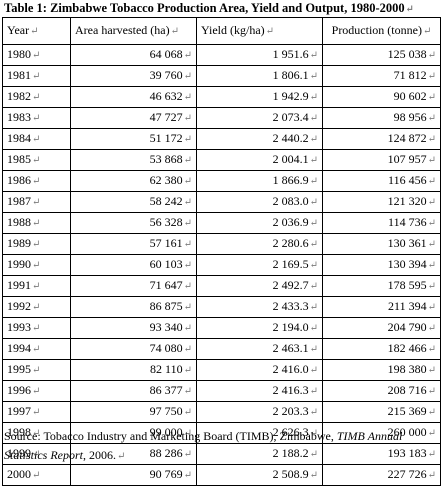 The width and height of the screenshot is (442, 486). What do you see at coordinates (166, 222) in the screenshot?
I see `cell-area-harvested-value: 56 328` at bounding box center [166, 222].